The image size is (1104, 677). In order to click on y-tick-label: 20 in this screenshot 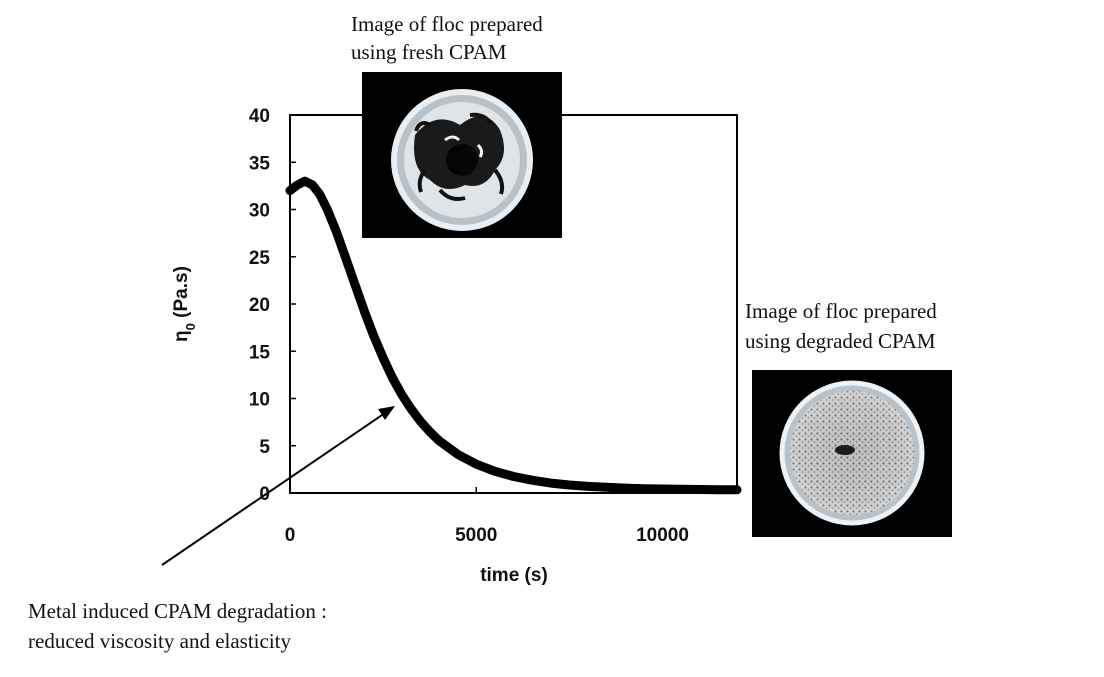, I will do `click(259, 305)`.